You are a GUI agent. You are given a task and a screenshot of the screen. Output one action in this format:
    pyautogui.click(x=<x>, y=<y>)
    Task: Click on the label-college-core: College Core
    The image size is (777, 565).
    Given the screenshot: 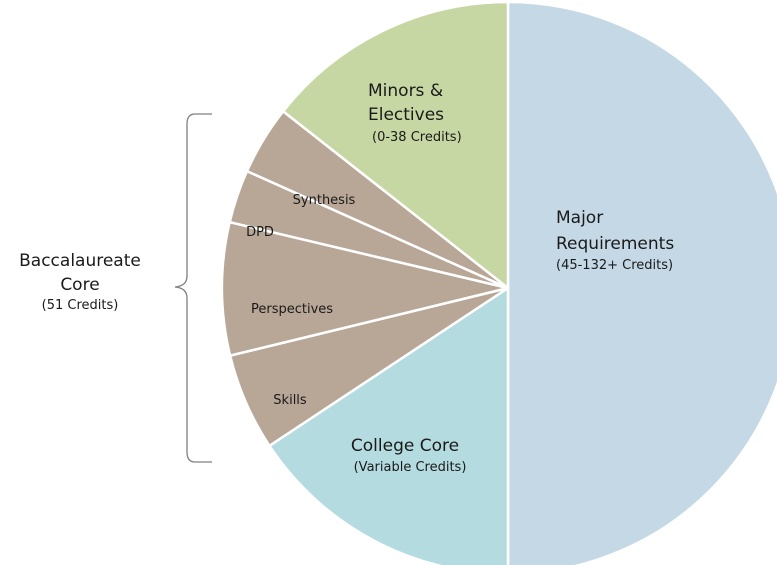 What is the action you would take?
    pyautogui.click(x=405, y=446)
    